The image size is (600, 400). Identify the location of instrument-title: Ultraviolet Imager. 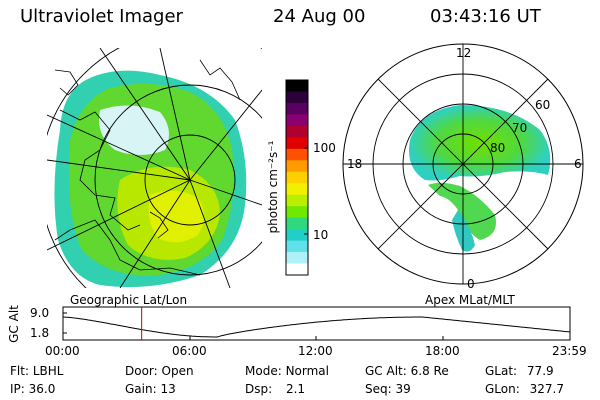
(101, 16).